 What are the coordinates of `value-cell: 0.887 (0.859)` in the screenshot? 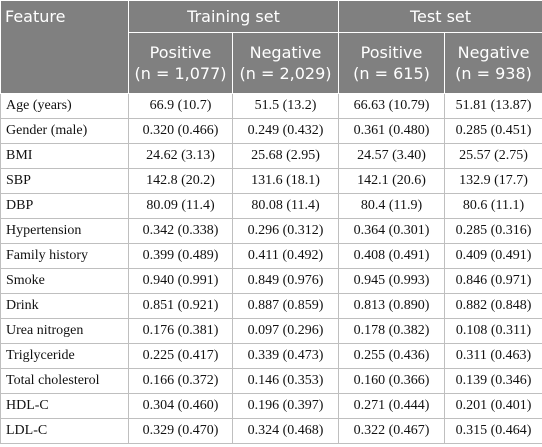 It's located at (285, 306).